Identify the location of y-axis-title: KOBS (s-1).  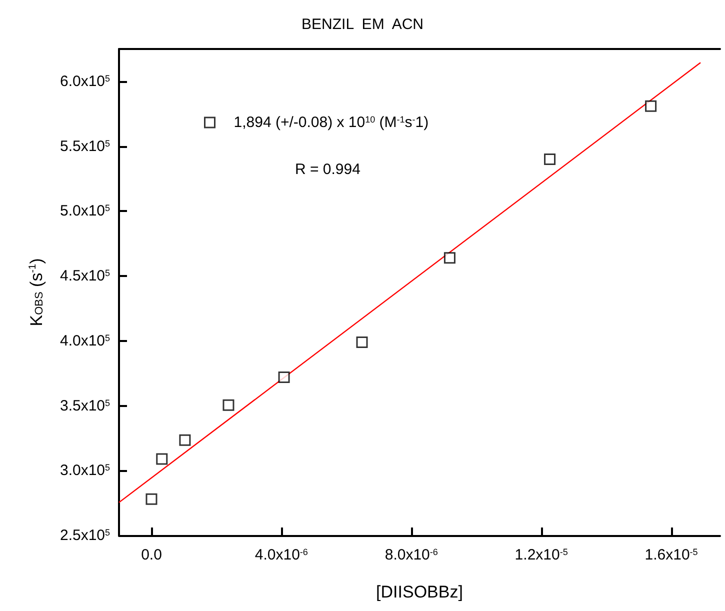
(36, 292).